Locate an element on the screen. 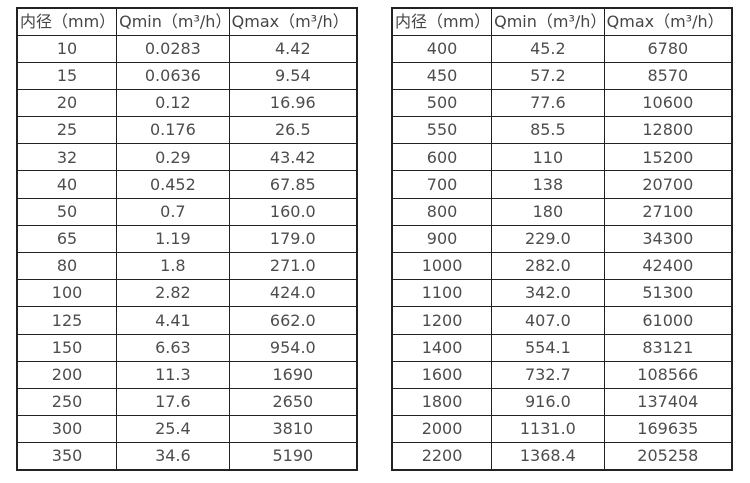 The height and width of the screenshot is (483, 750). table-row: 700 138 20700 is located at coordinates (562, 184).